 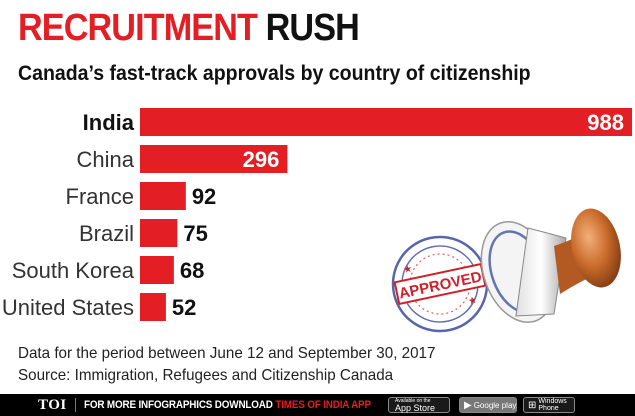 I want to click on category-label: South Korea, so click(x=73, y=270).